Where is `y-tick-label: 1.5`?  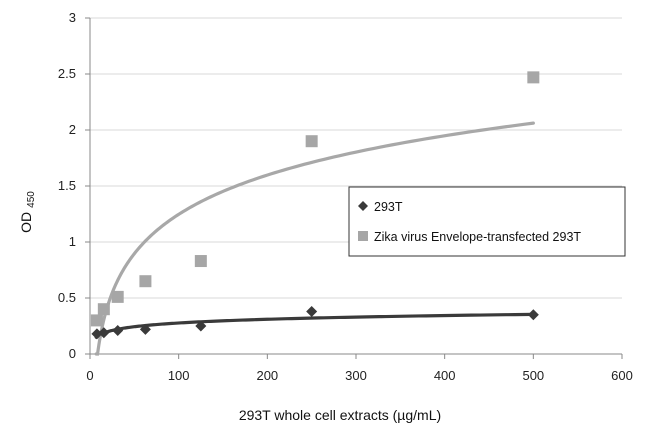 y-tick-label: 1.5 is located at coordinates (67, 185).